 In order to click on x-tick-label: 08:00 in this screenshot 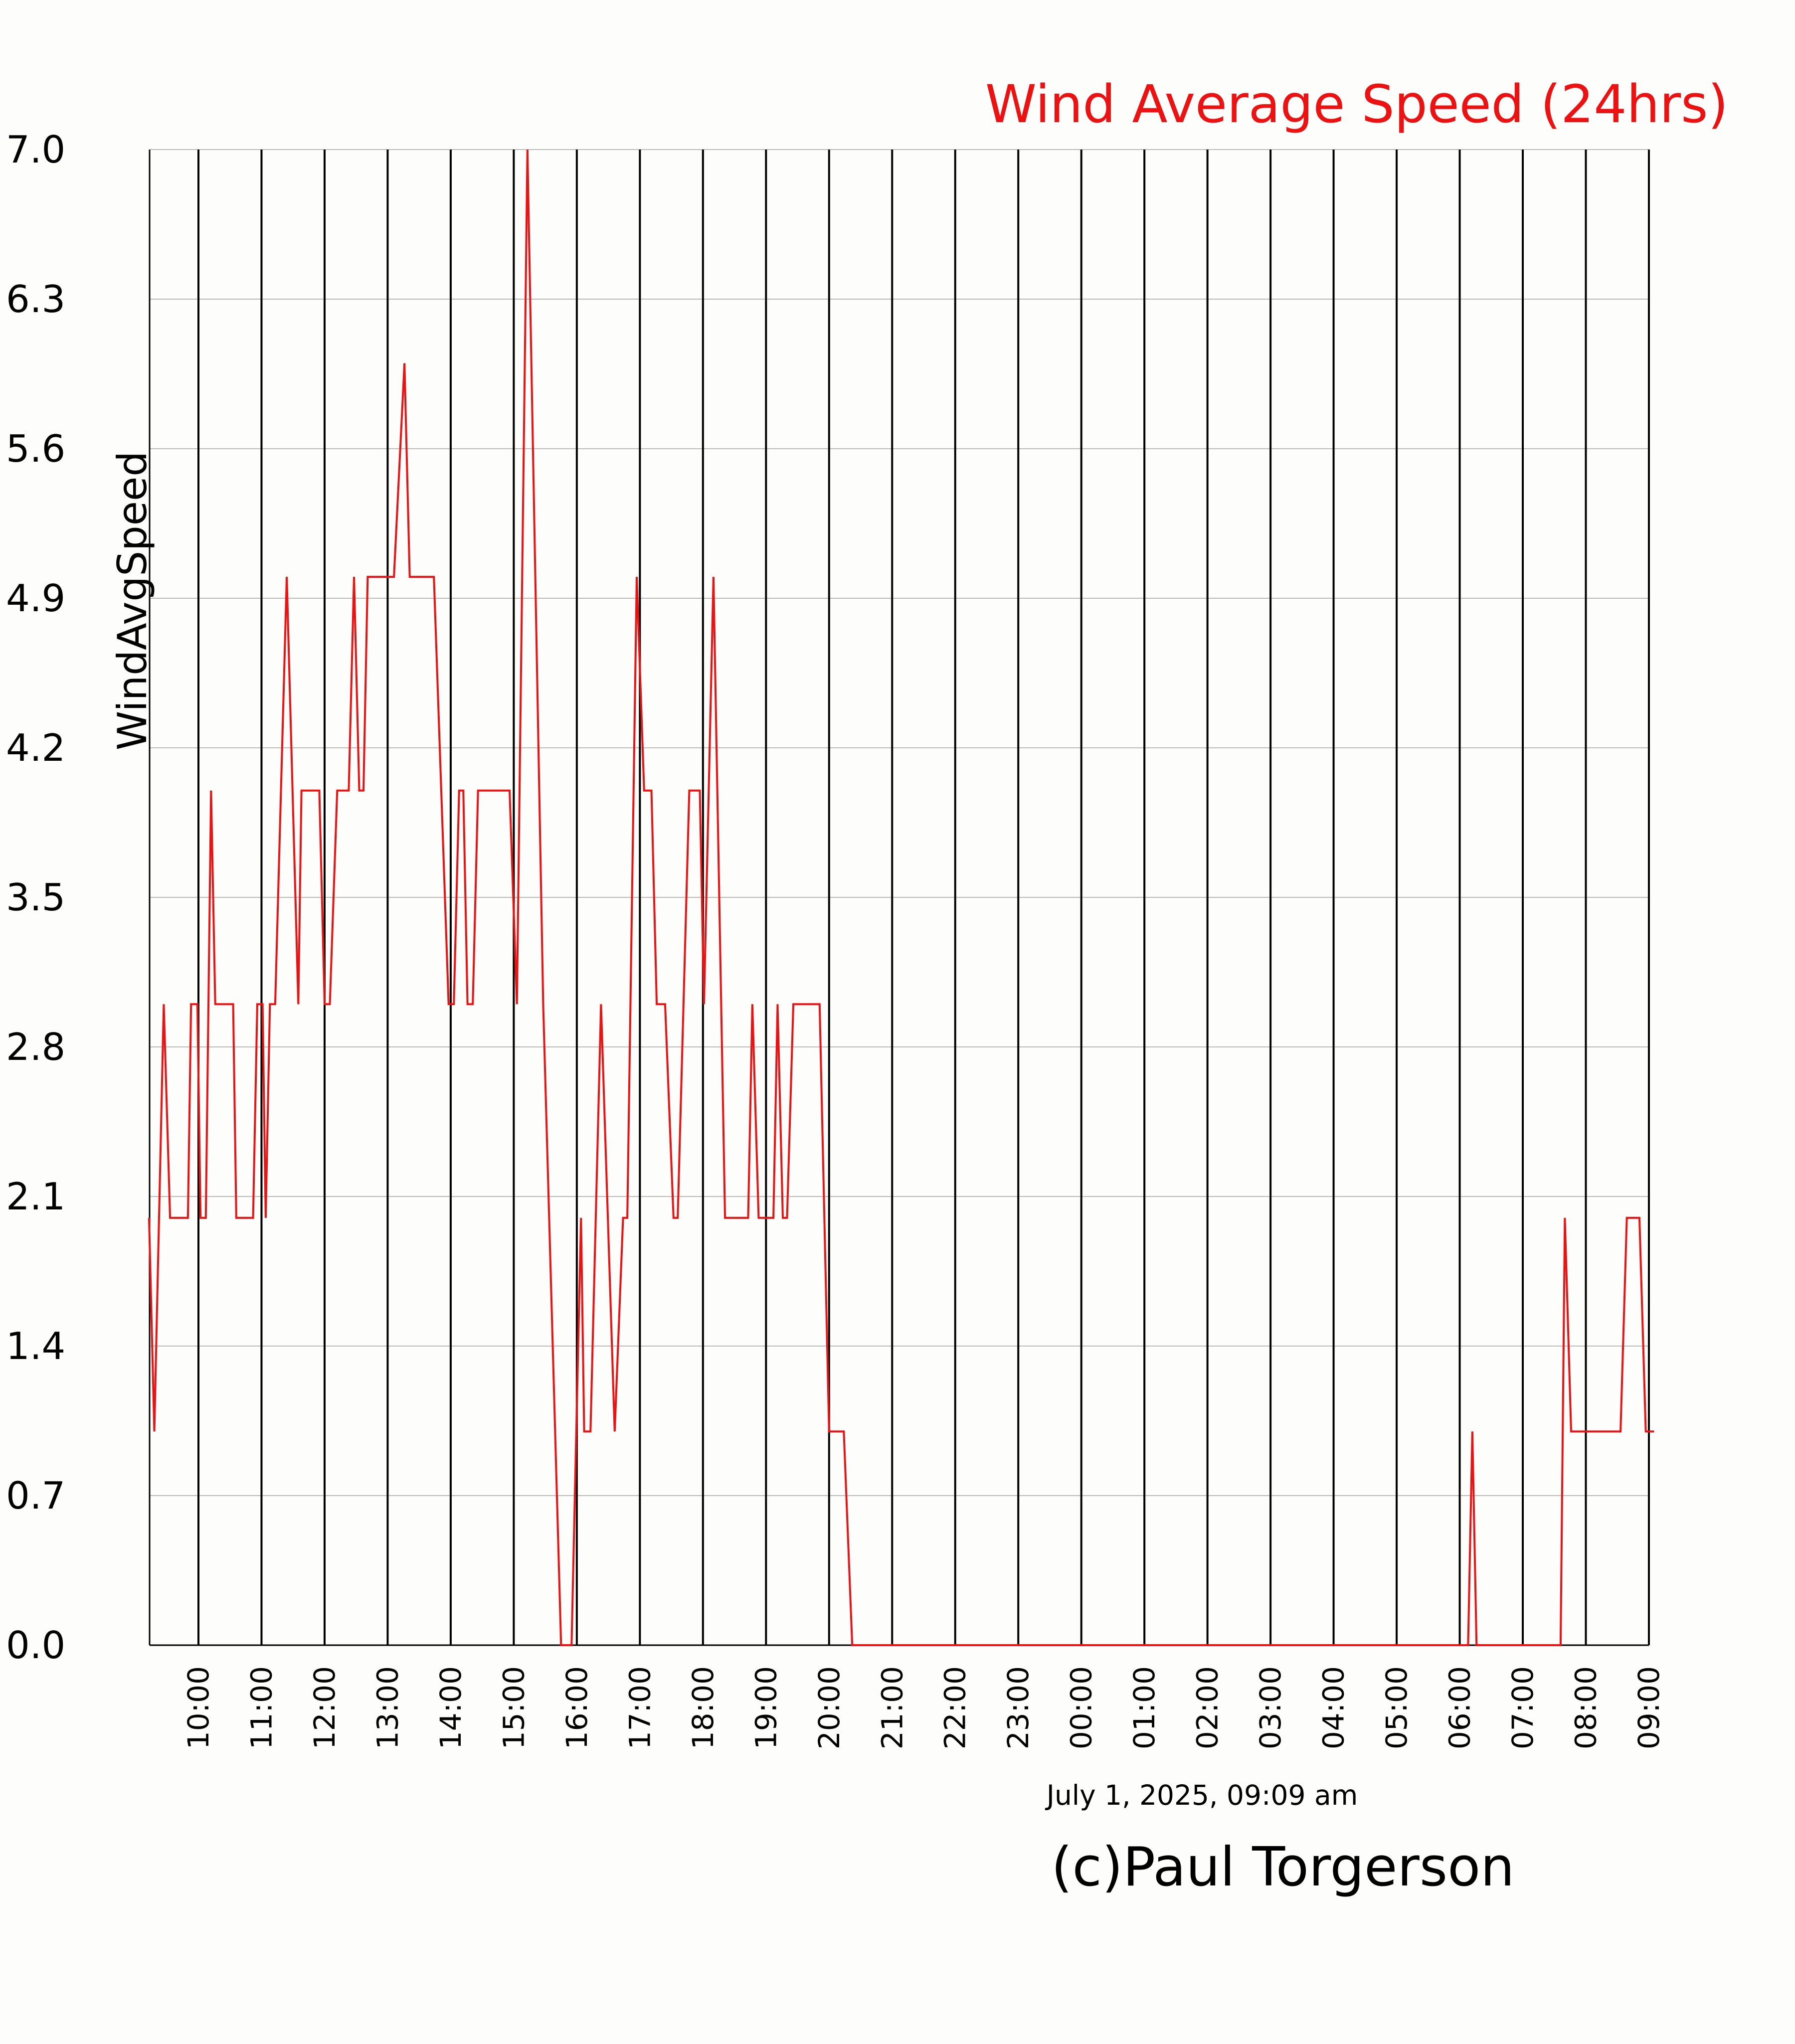, I will do `click(1586, 1707)`.